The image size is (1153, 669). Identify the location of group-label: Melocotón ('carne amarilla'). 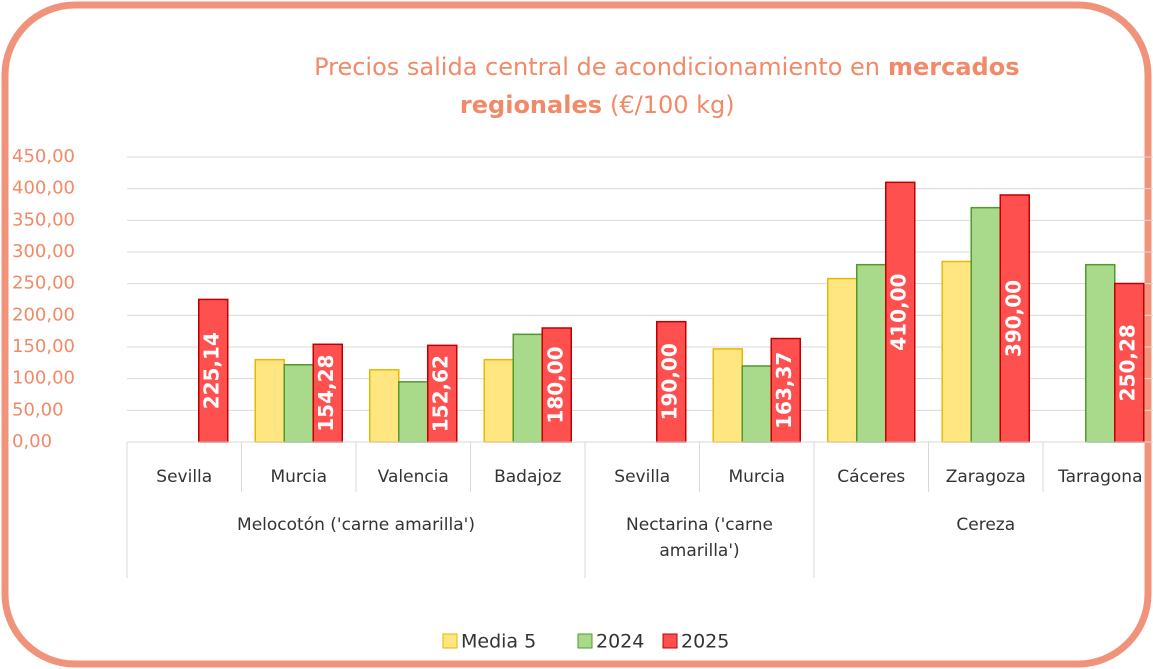
(356, 525).